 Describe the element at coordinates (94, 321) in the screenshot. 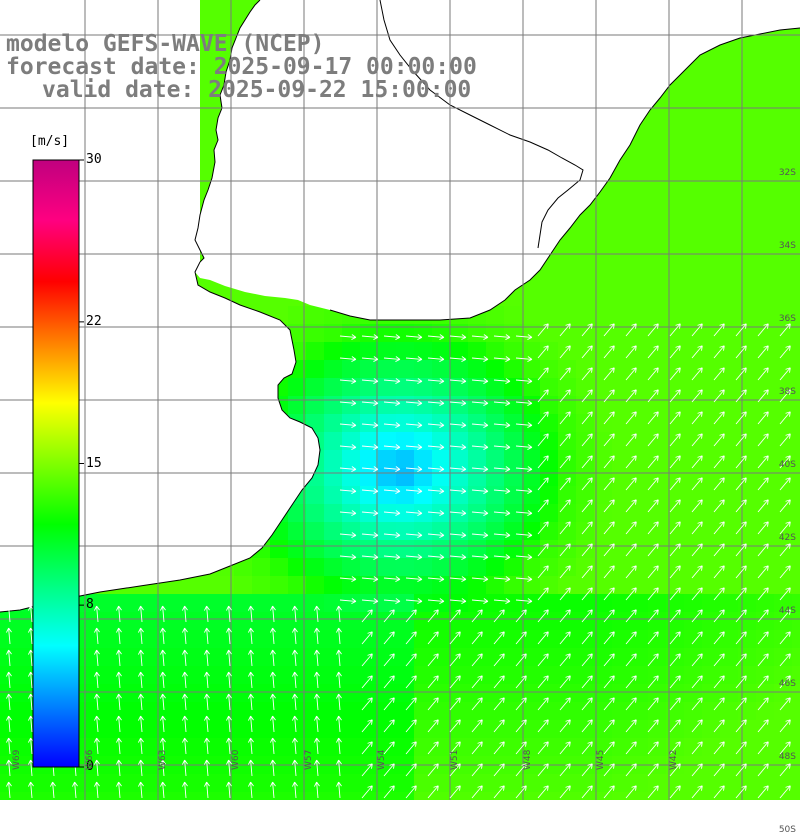

I see `colorbar-tick-label: 22` at that location.